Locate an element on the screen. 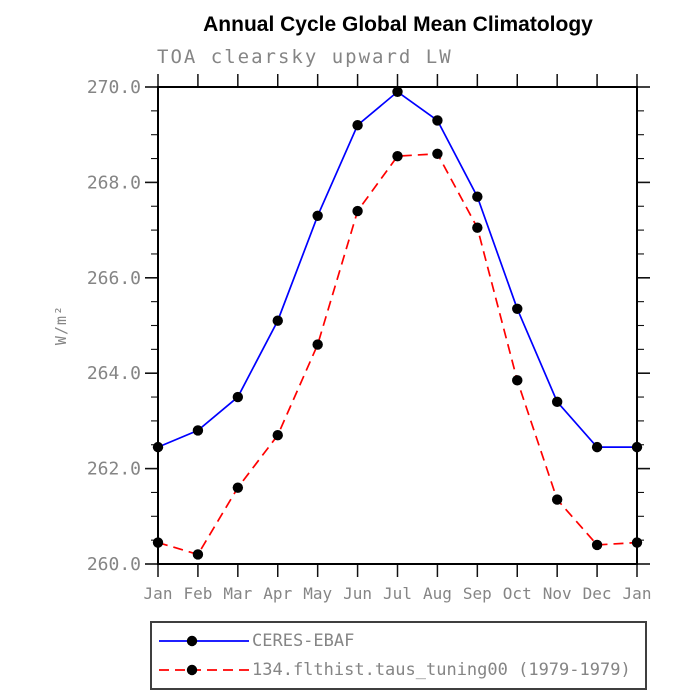 The image size is (700, 700). legend-item-ceres-ebaf: CERES-EBAF is located at coordinates (400, 641).